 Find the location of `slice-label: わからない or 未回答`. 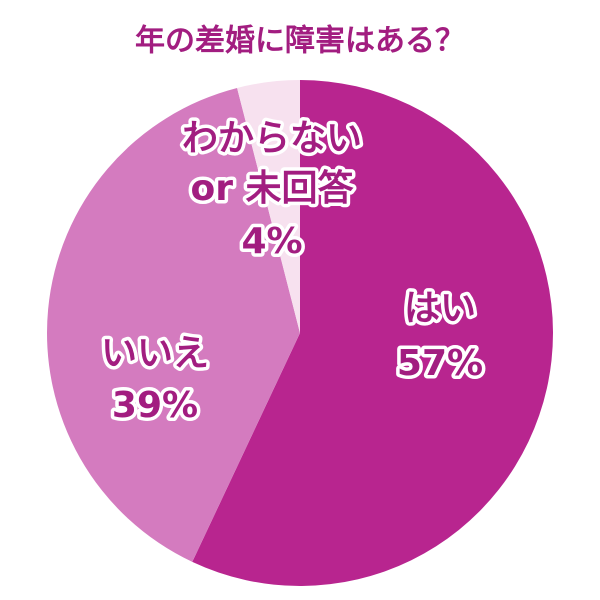

slice-label: わからない or 未回答 is located at coordinates (272, 163).